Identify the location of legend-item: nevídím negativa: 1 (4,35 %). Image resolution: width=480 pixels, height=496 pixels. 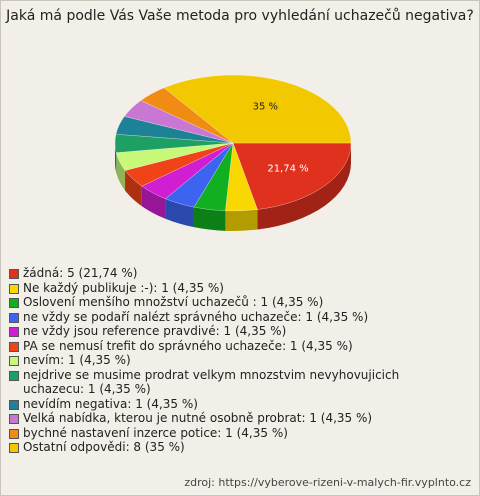
(236, 404).